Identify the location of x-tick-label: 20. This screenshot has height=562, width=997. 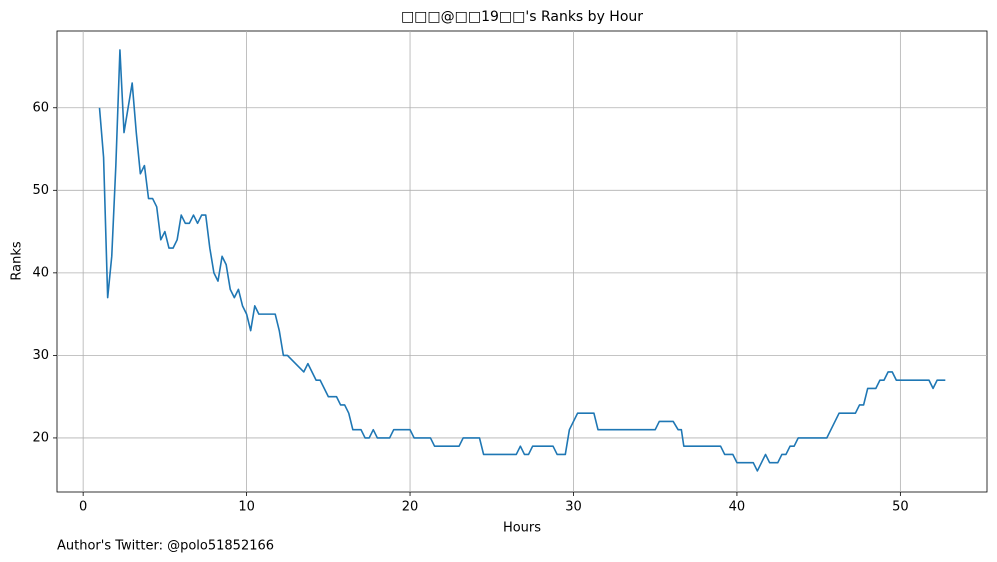
(410, 507).